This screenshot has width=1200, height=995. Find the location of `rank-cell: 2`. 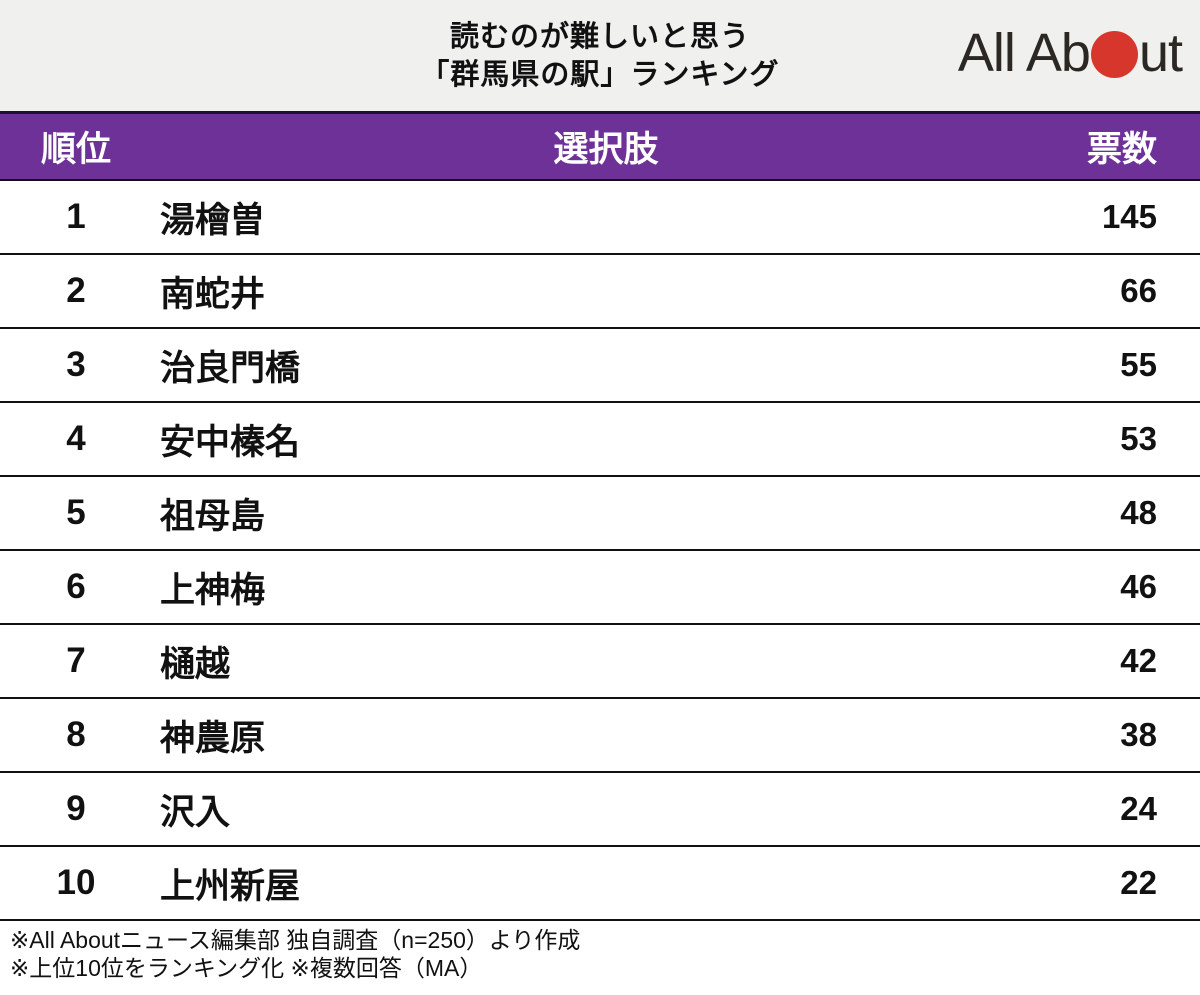

rank-cell: 2 is located at coordinates (76, 290).